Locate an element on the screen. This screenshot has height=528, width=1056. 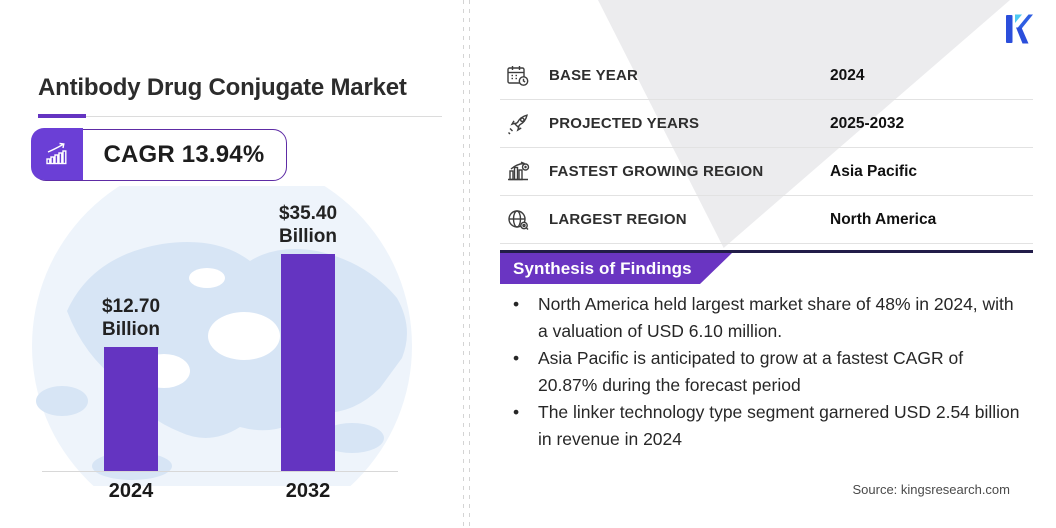
bar-value-label: $12.70 Billion is located at coordinates (131, 318).